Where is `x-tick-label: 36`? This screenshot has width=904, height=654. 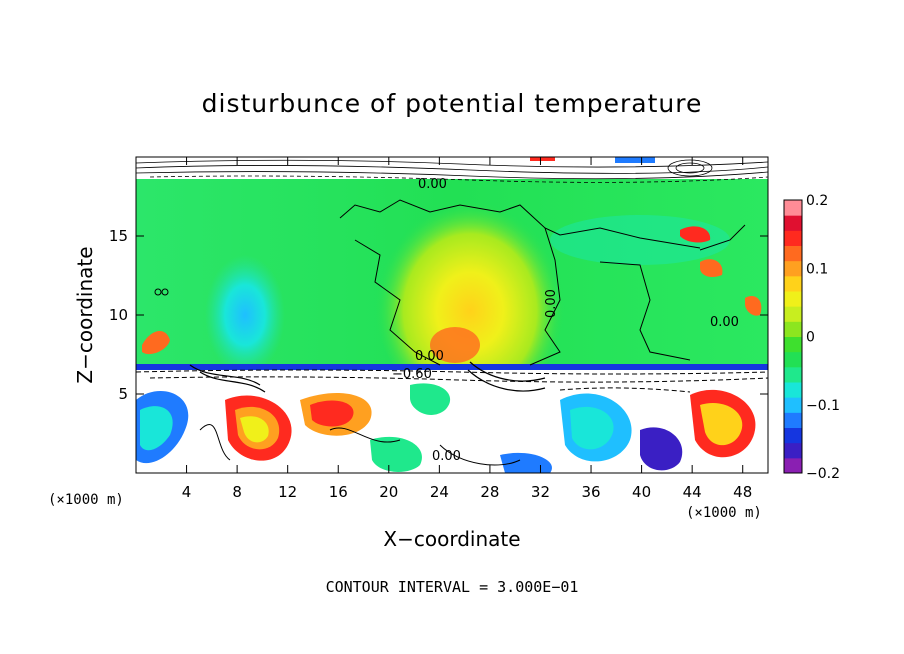
x-tick-label: 36 is located at coordinates (590, 492).